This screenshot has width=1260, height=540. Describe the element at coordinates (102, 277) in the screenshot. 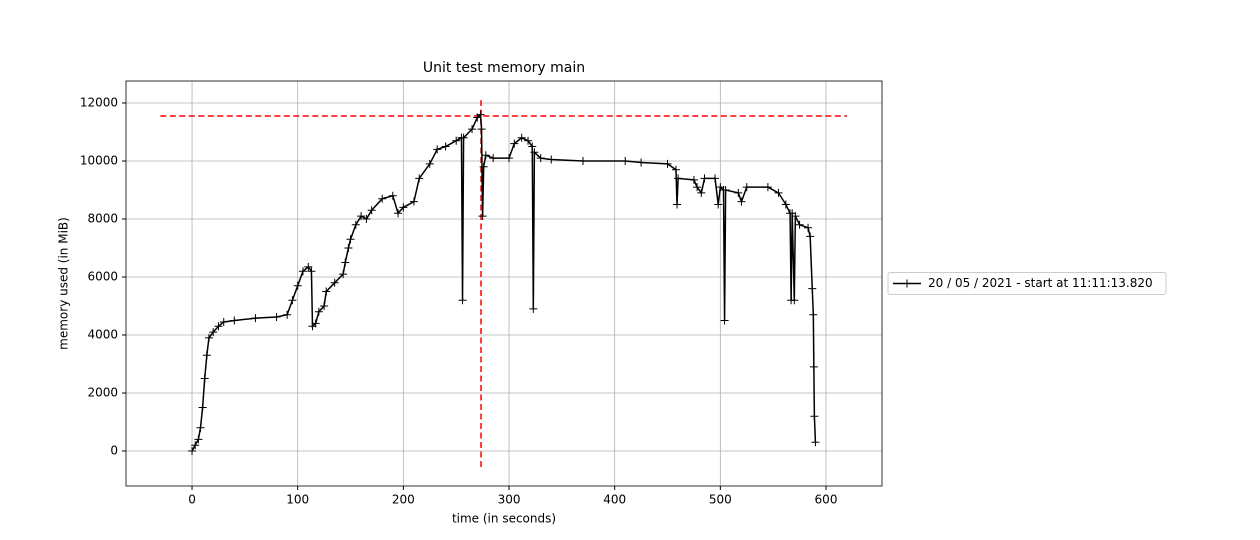

I see `y-tick-label: 6000` at that location.